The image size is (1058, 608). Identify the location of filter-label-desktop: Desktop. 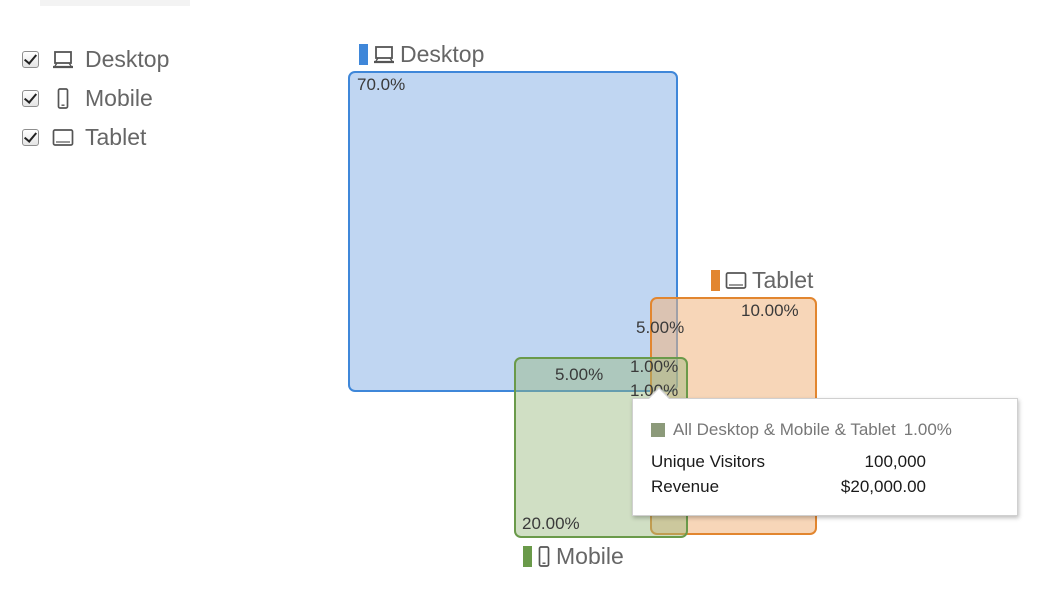
(127, 59).